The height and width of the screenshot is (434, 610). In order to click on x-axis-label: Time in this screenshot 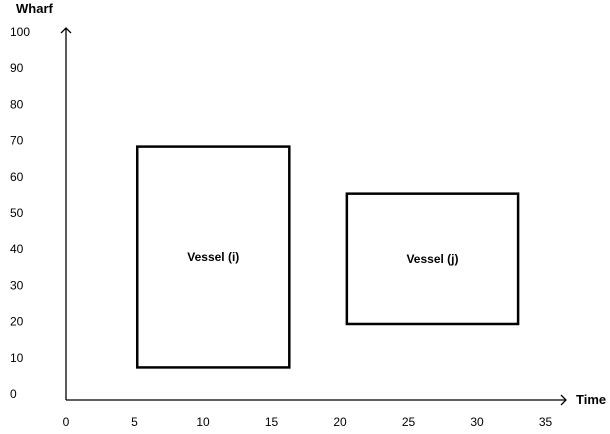, I will do `click(591, 399)`.